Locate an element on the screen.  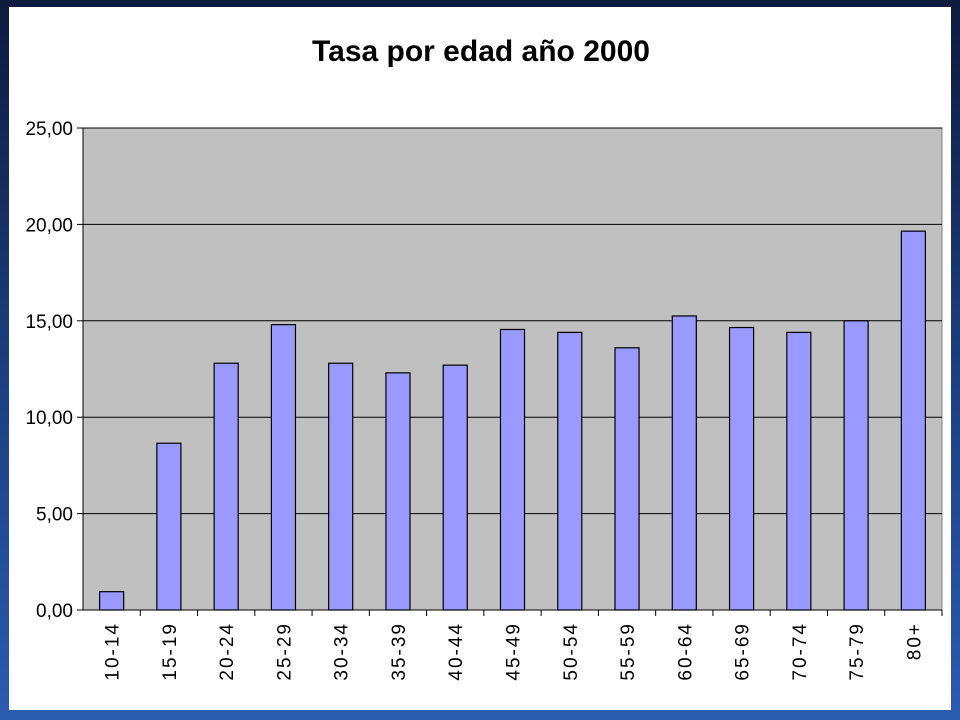
x-tick-label: 65-69 is located at coordinates (743, 651).